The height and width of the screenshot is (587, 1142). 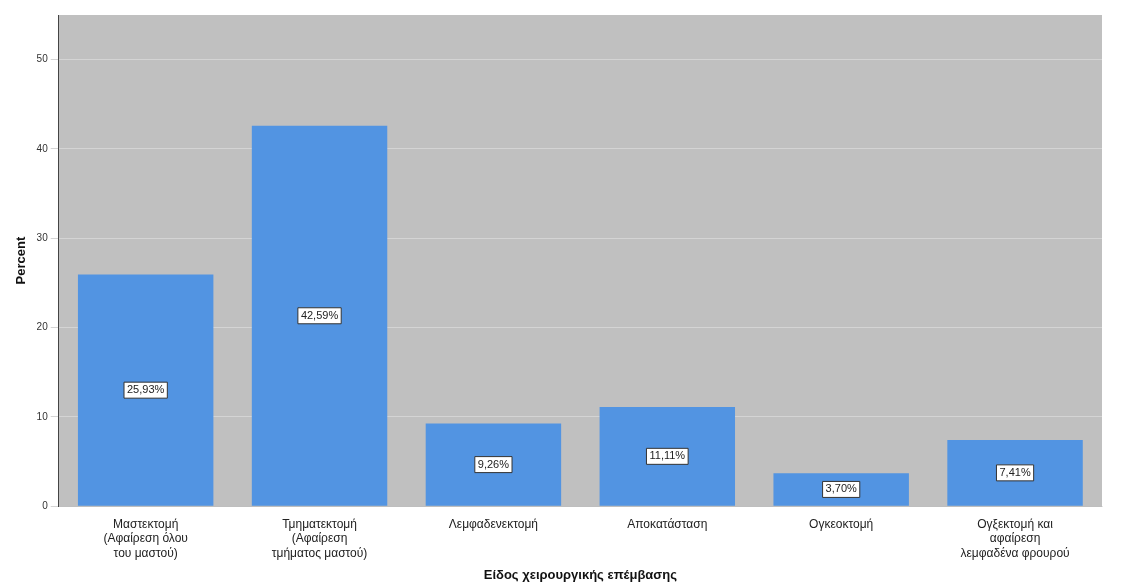 I want to click on y-tick-label: 0, so click(x=45, y=505).